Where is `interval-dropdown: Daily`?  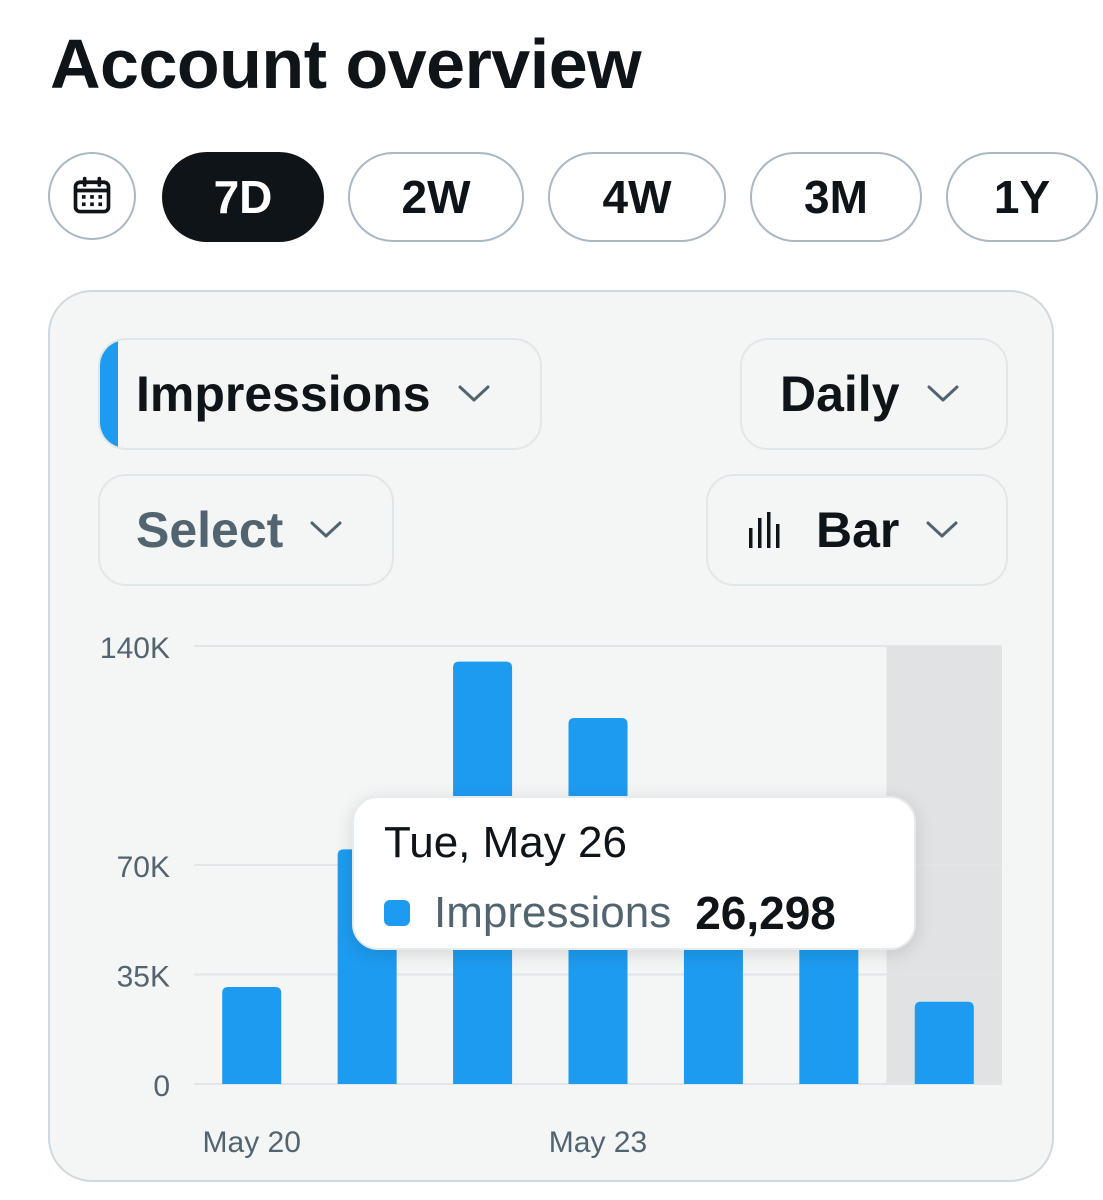
interval-dropdown: Daily is located at coordinates (874, 394).